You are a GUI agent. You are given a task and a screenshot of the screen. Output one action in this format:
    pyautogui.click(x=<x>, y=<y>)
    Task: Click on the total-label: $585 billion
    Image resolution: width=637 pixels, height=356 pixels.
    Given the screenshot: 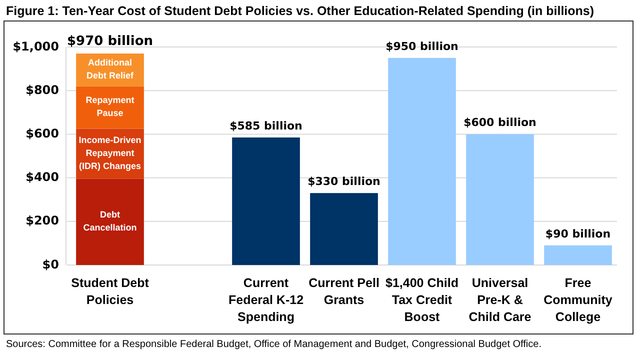 What is the action you would take?
    pyautogui.click(x=266, y=125)
    